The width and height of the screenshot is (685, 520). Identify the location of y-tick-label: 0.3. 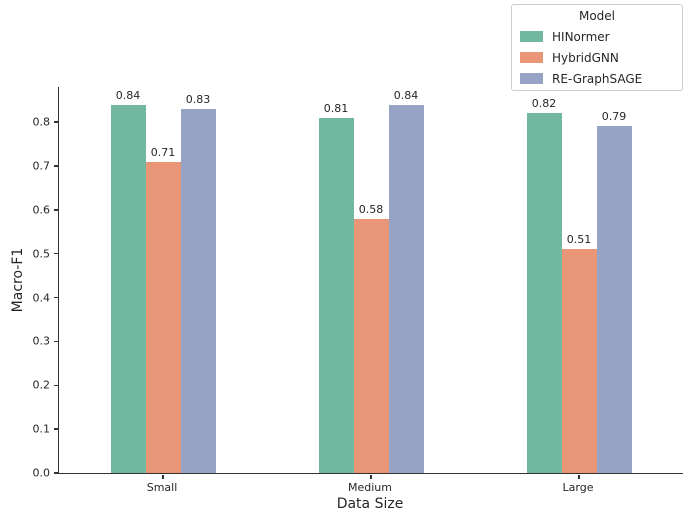
(41, 341).